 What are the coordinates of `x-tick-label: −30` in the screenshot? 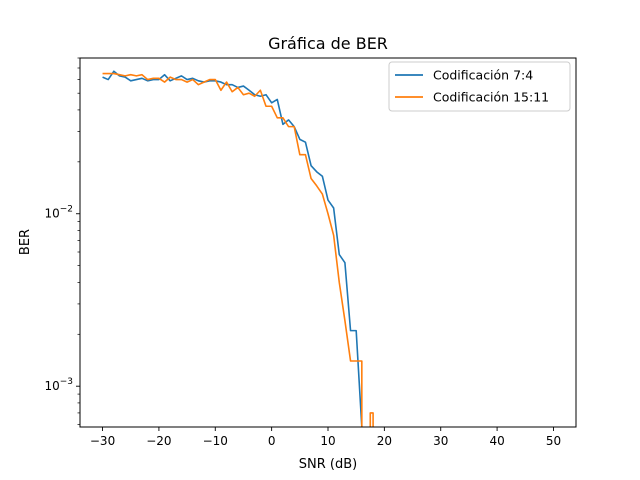 It's located at (102, 441).